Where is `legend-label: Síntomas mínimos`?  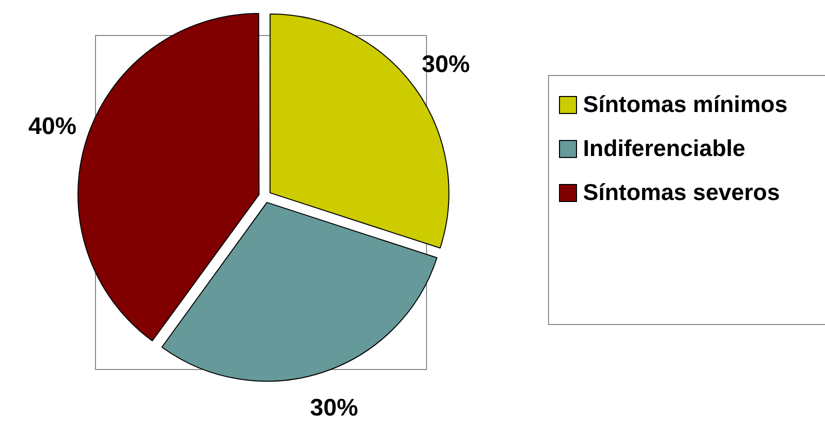 legend-label: Síntomas mínimos is located at coordinates (685, 104).